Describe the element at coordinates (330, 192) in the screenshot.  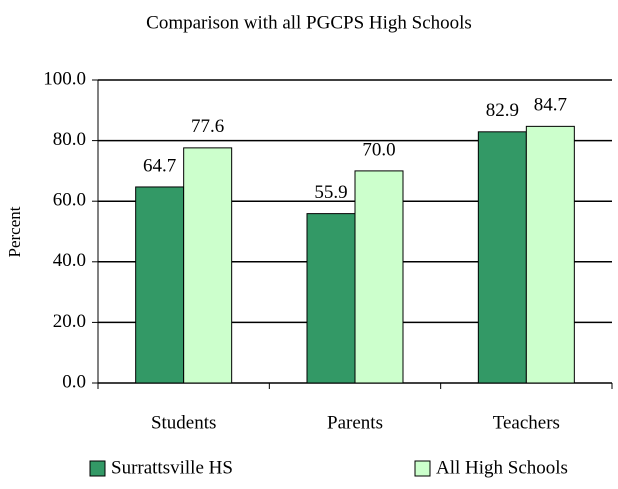
I see `data-label: 55.9` at that location.